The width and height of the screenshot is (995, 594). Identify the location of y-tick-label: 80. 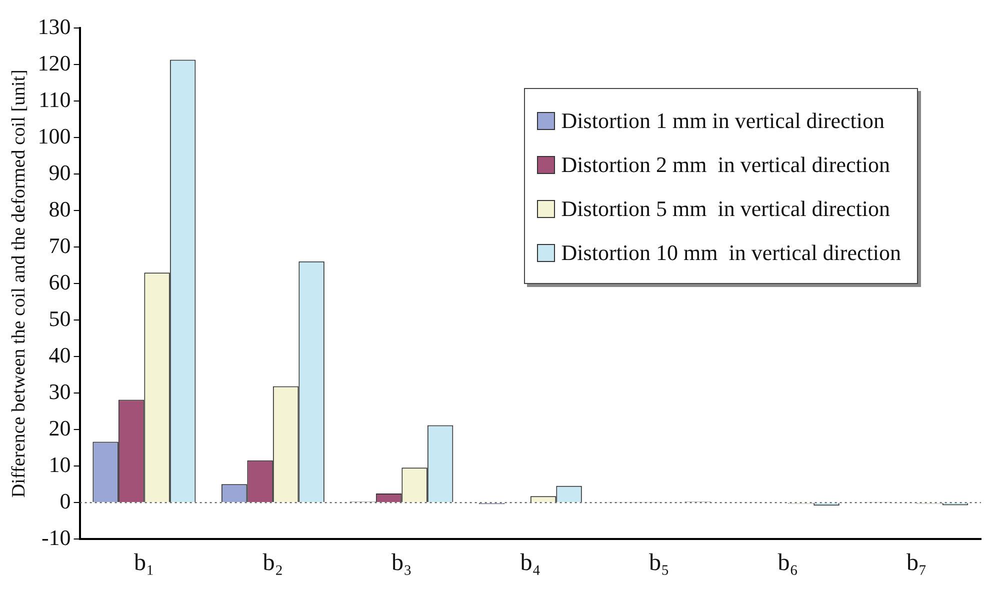
(59, 209).